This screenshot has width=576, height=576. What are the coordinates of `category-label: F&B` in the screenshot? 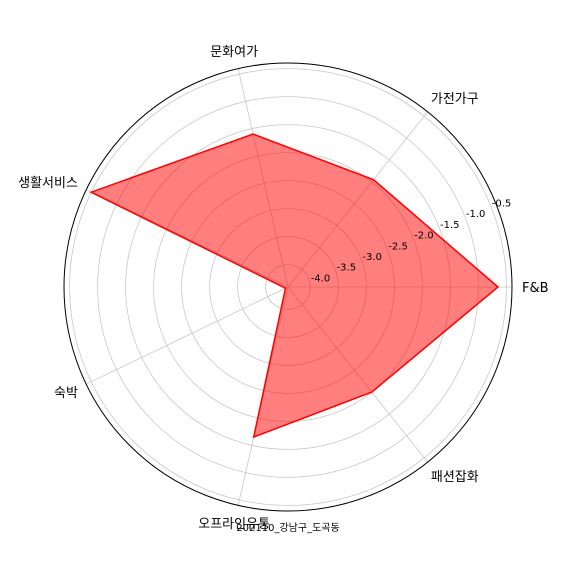 It's located at (535, 288).